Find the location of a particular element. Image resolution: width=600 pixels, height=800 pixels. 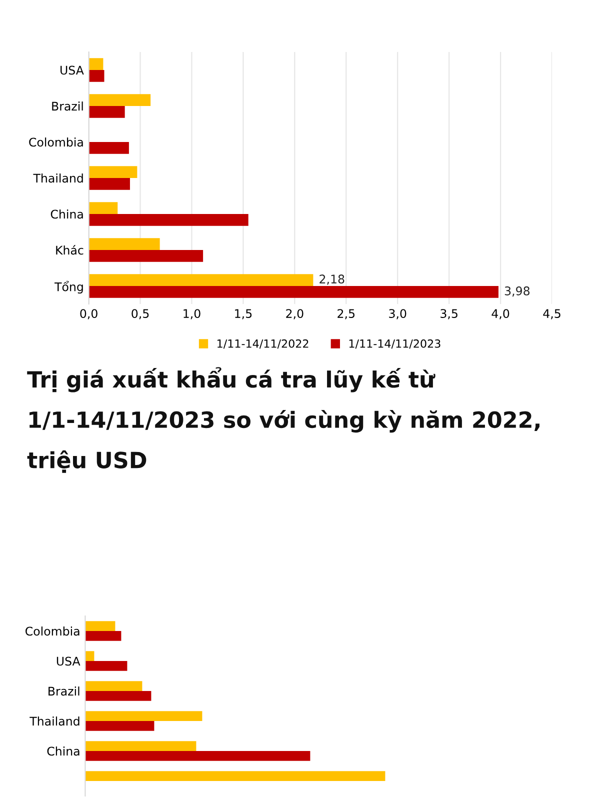

x-tick-label: 3,5 is located at coordinates (449, 314).